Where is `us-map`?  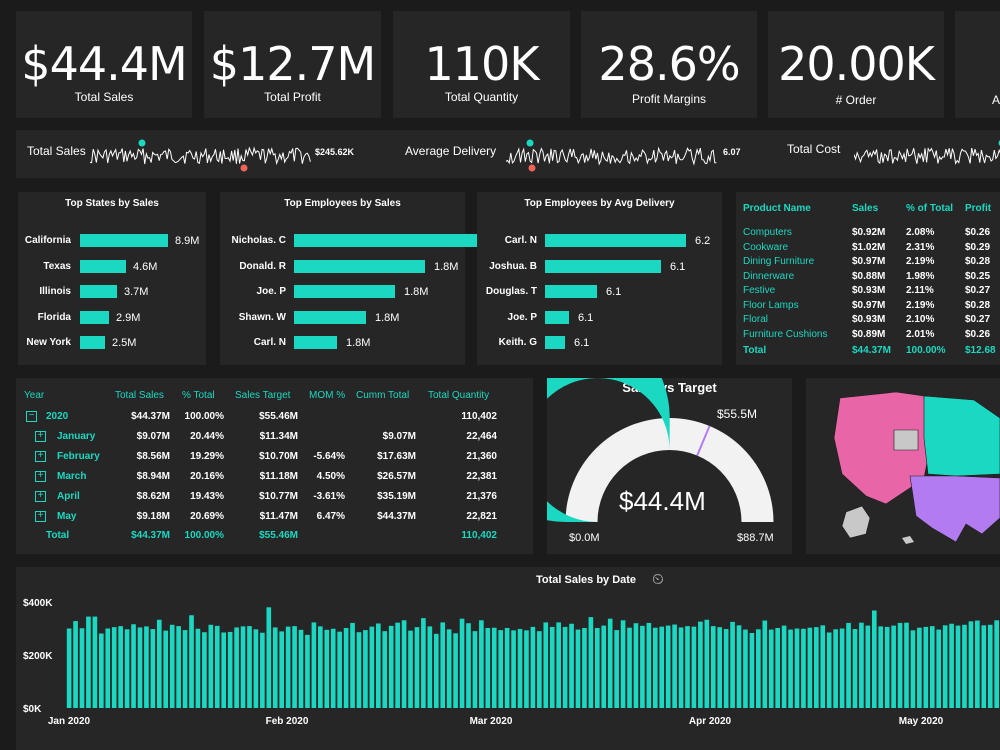
us-map is located at coordinates (903, 466).